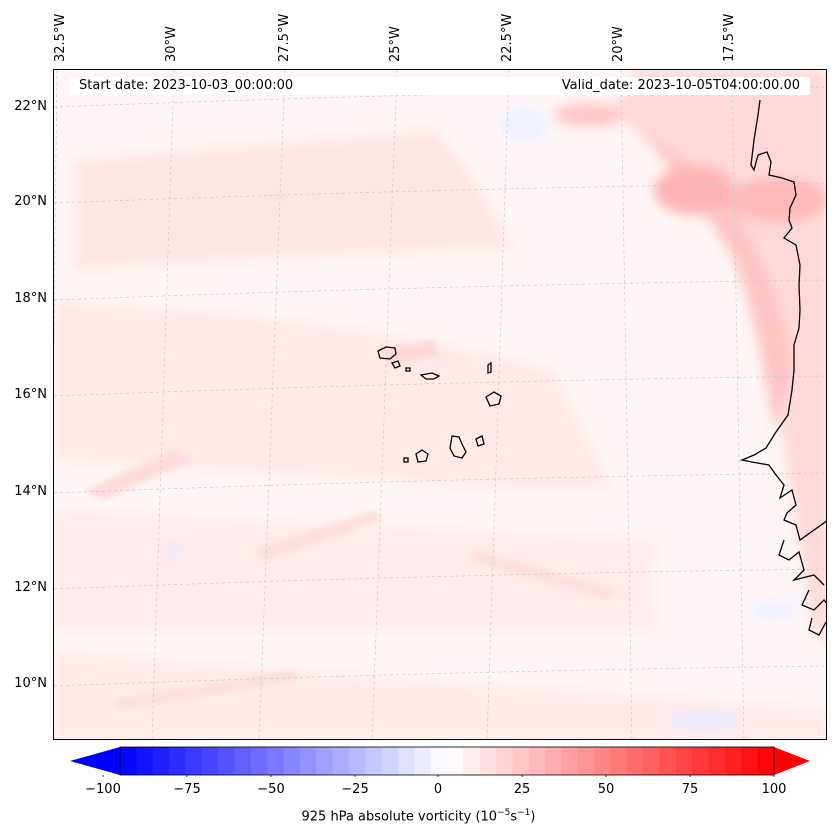 This screenshot has width=837, height=839. I want to click on colorbar-segments, so click(447, 761).